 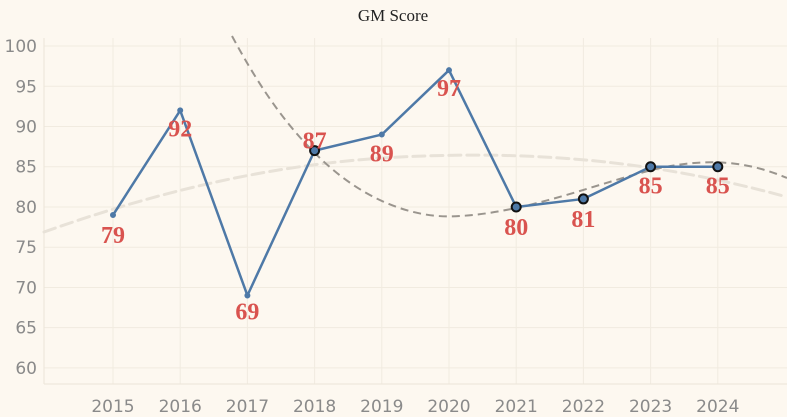 What do you see at coordinates (393, 15) in the screenshot?
I see `chart-title: GM Score` at bounding box center [393, 15].